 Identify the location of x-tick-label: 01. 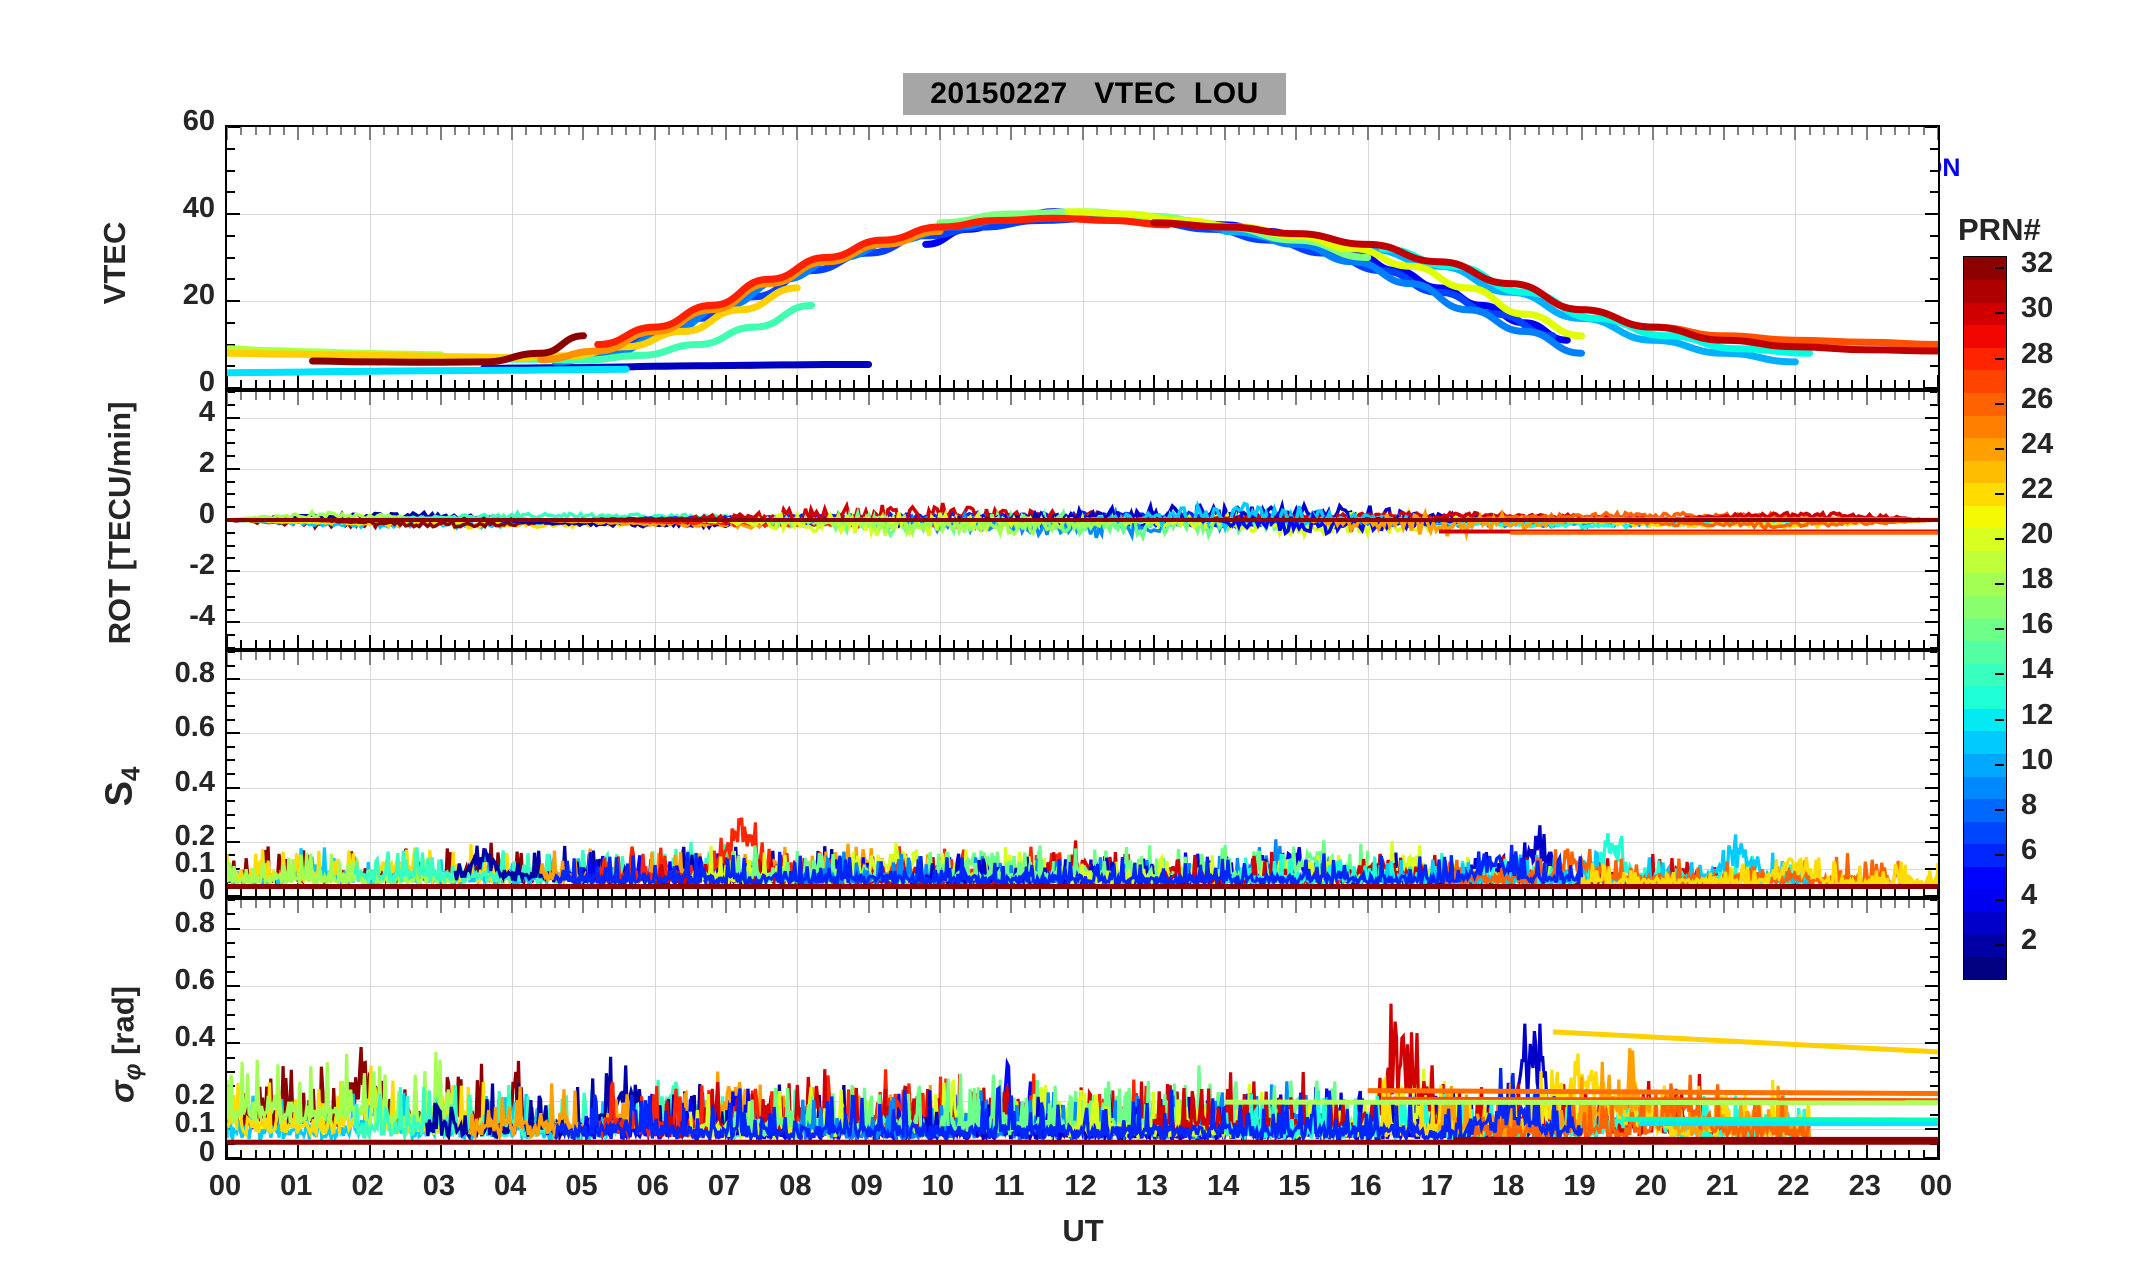
(296, 1186).